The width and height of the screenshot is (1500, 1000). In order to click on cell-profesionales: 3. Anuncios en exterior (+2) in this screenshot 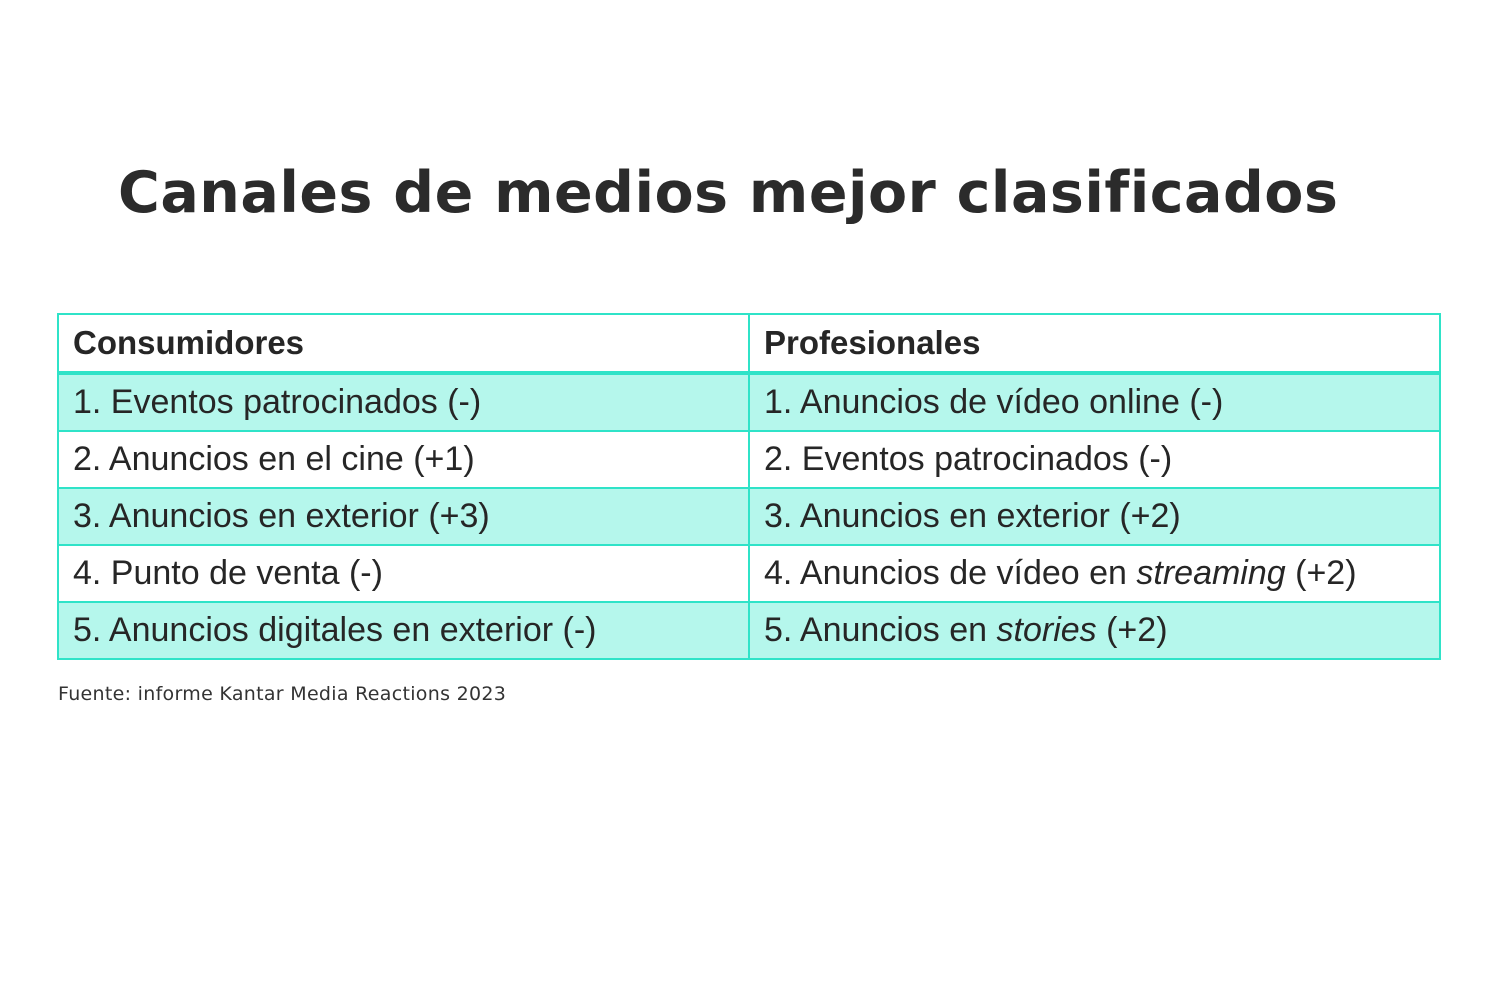, I will do `click(1094, 516)`.